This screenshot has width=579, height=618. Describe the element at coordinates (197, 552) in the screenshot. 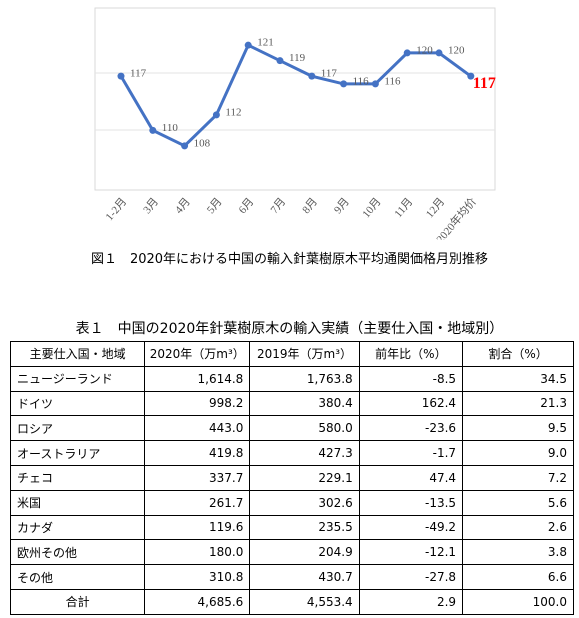

I see `table-cell: 180.0` at that location.